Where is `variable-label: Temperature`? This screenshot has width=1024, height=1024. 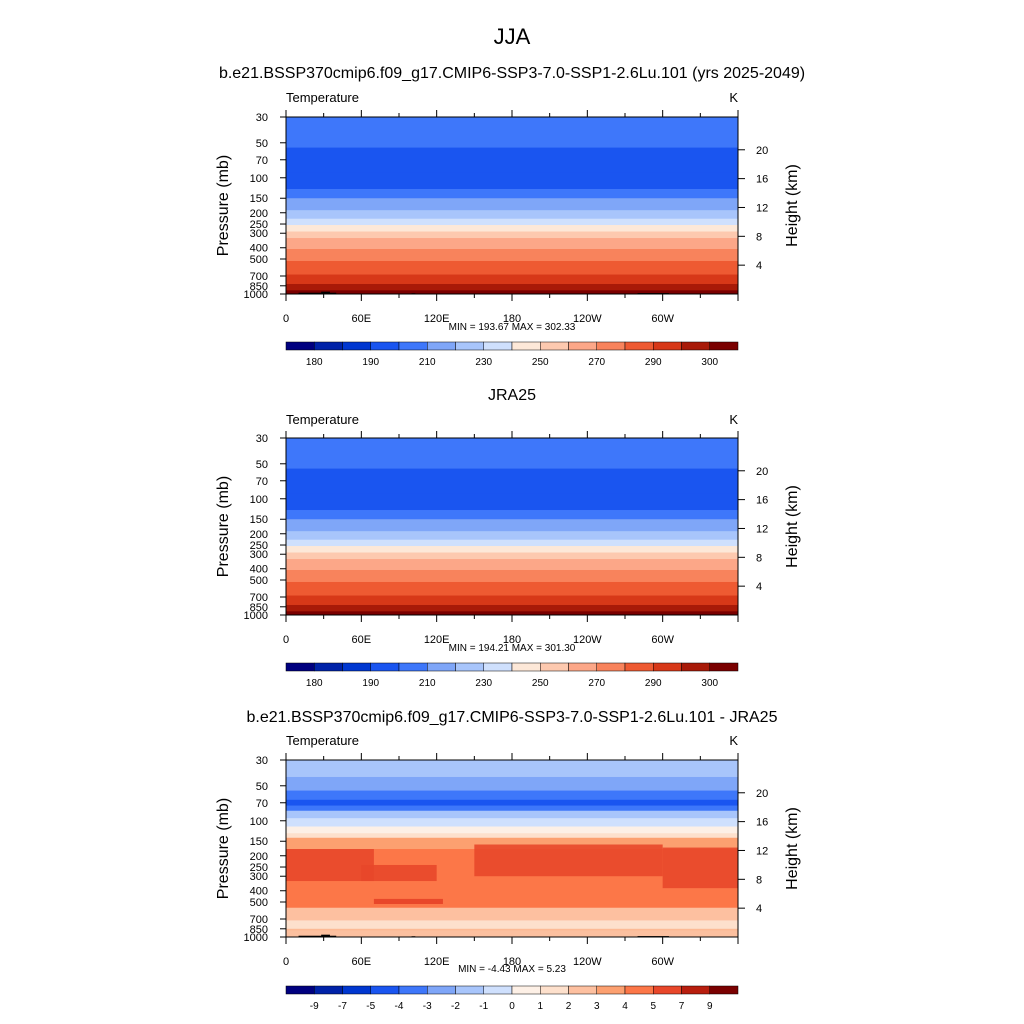
variable-label: Temperature is located at coordinates (322, 97).